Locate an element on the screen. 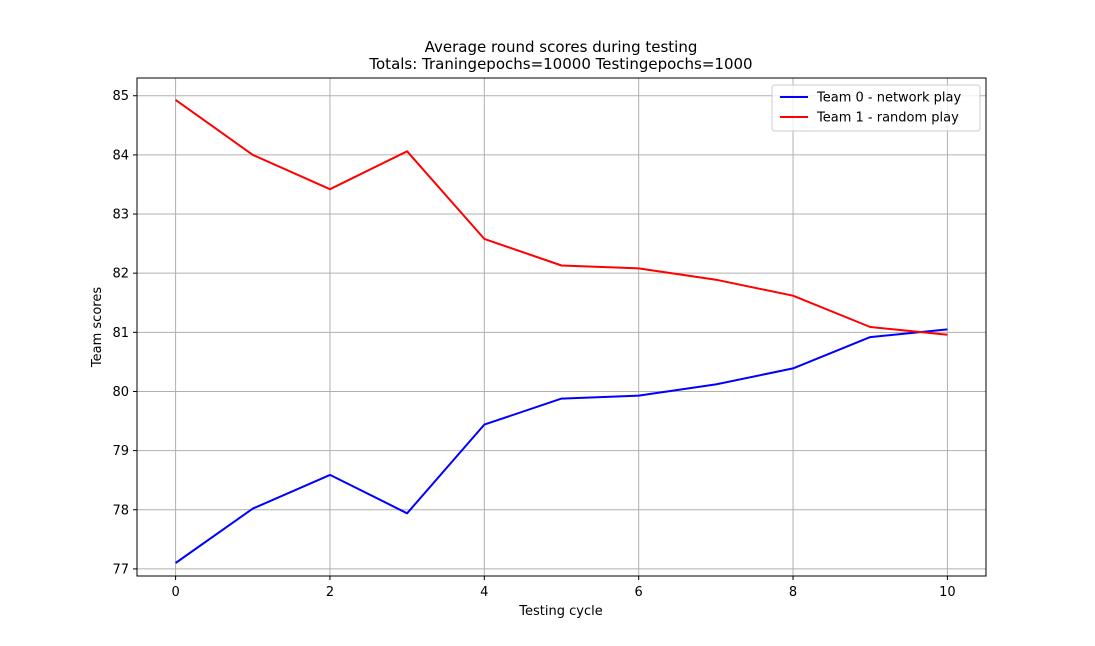  x-tick-label: 10 is located at coordinates (947, 592).